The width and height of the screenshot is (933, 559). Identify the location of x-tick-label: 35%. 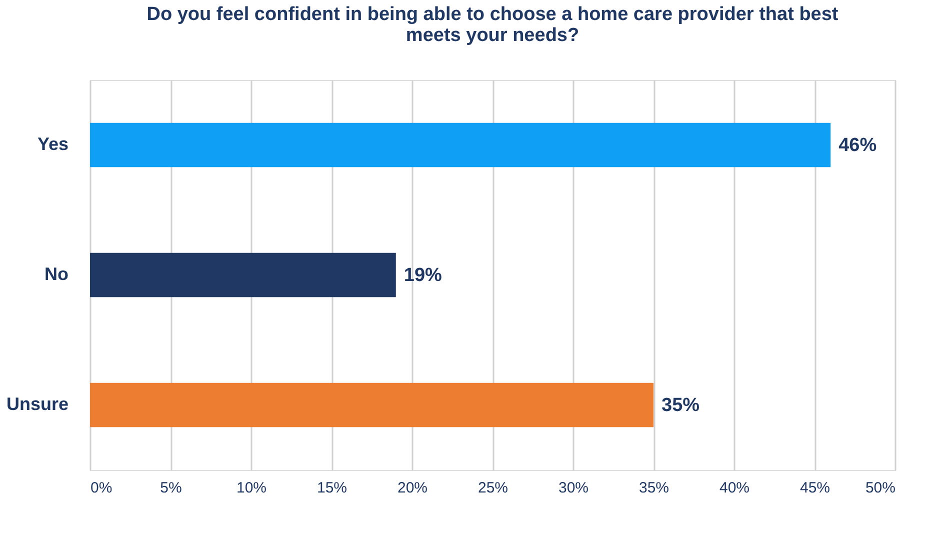
(654, 488).